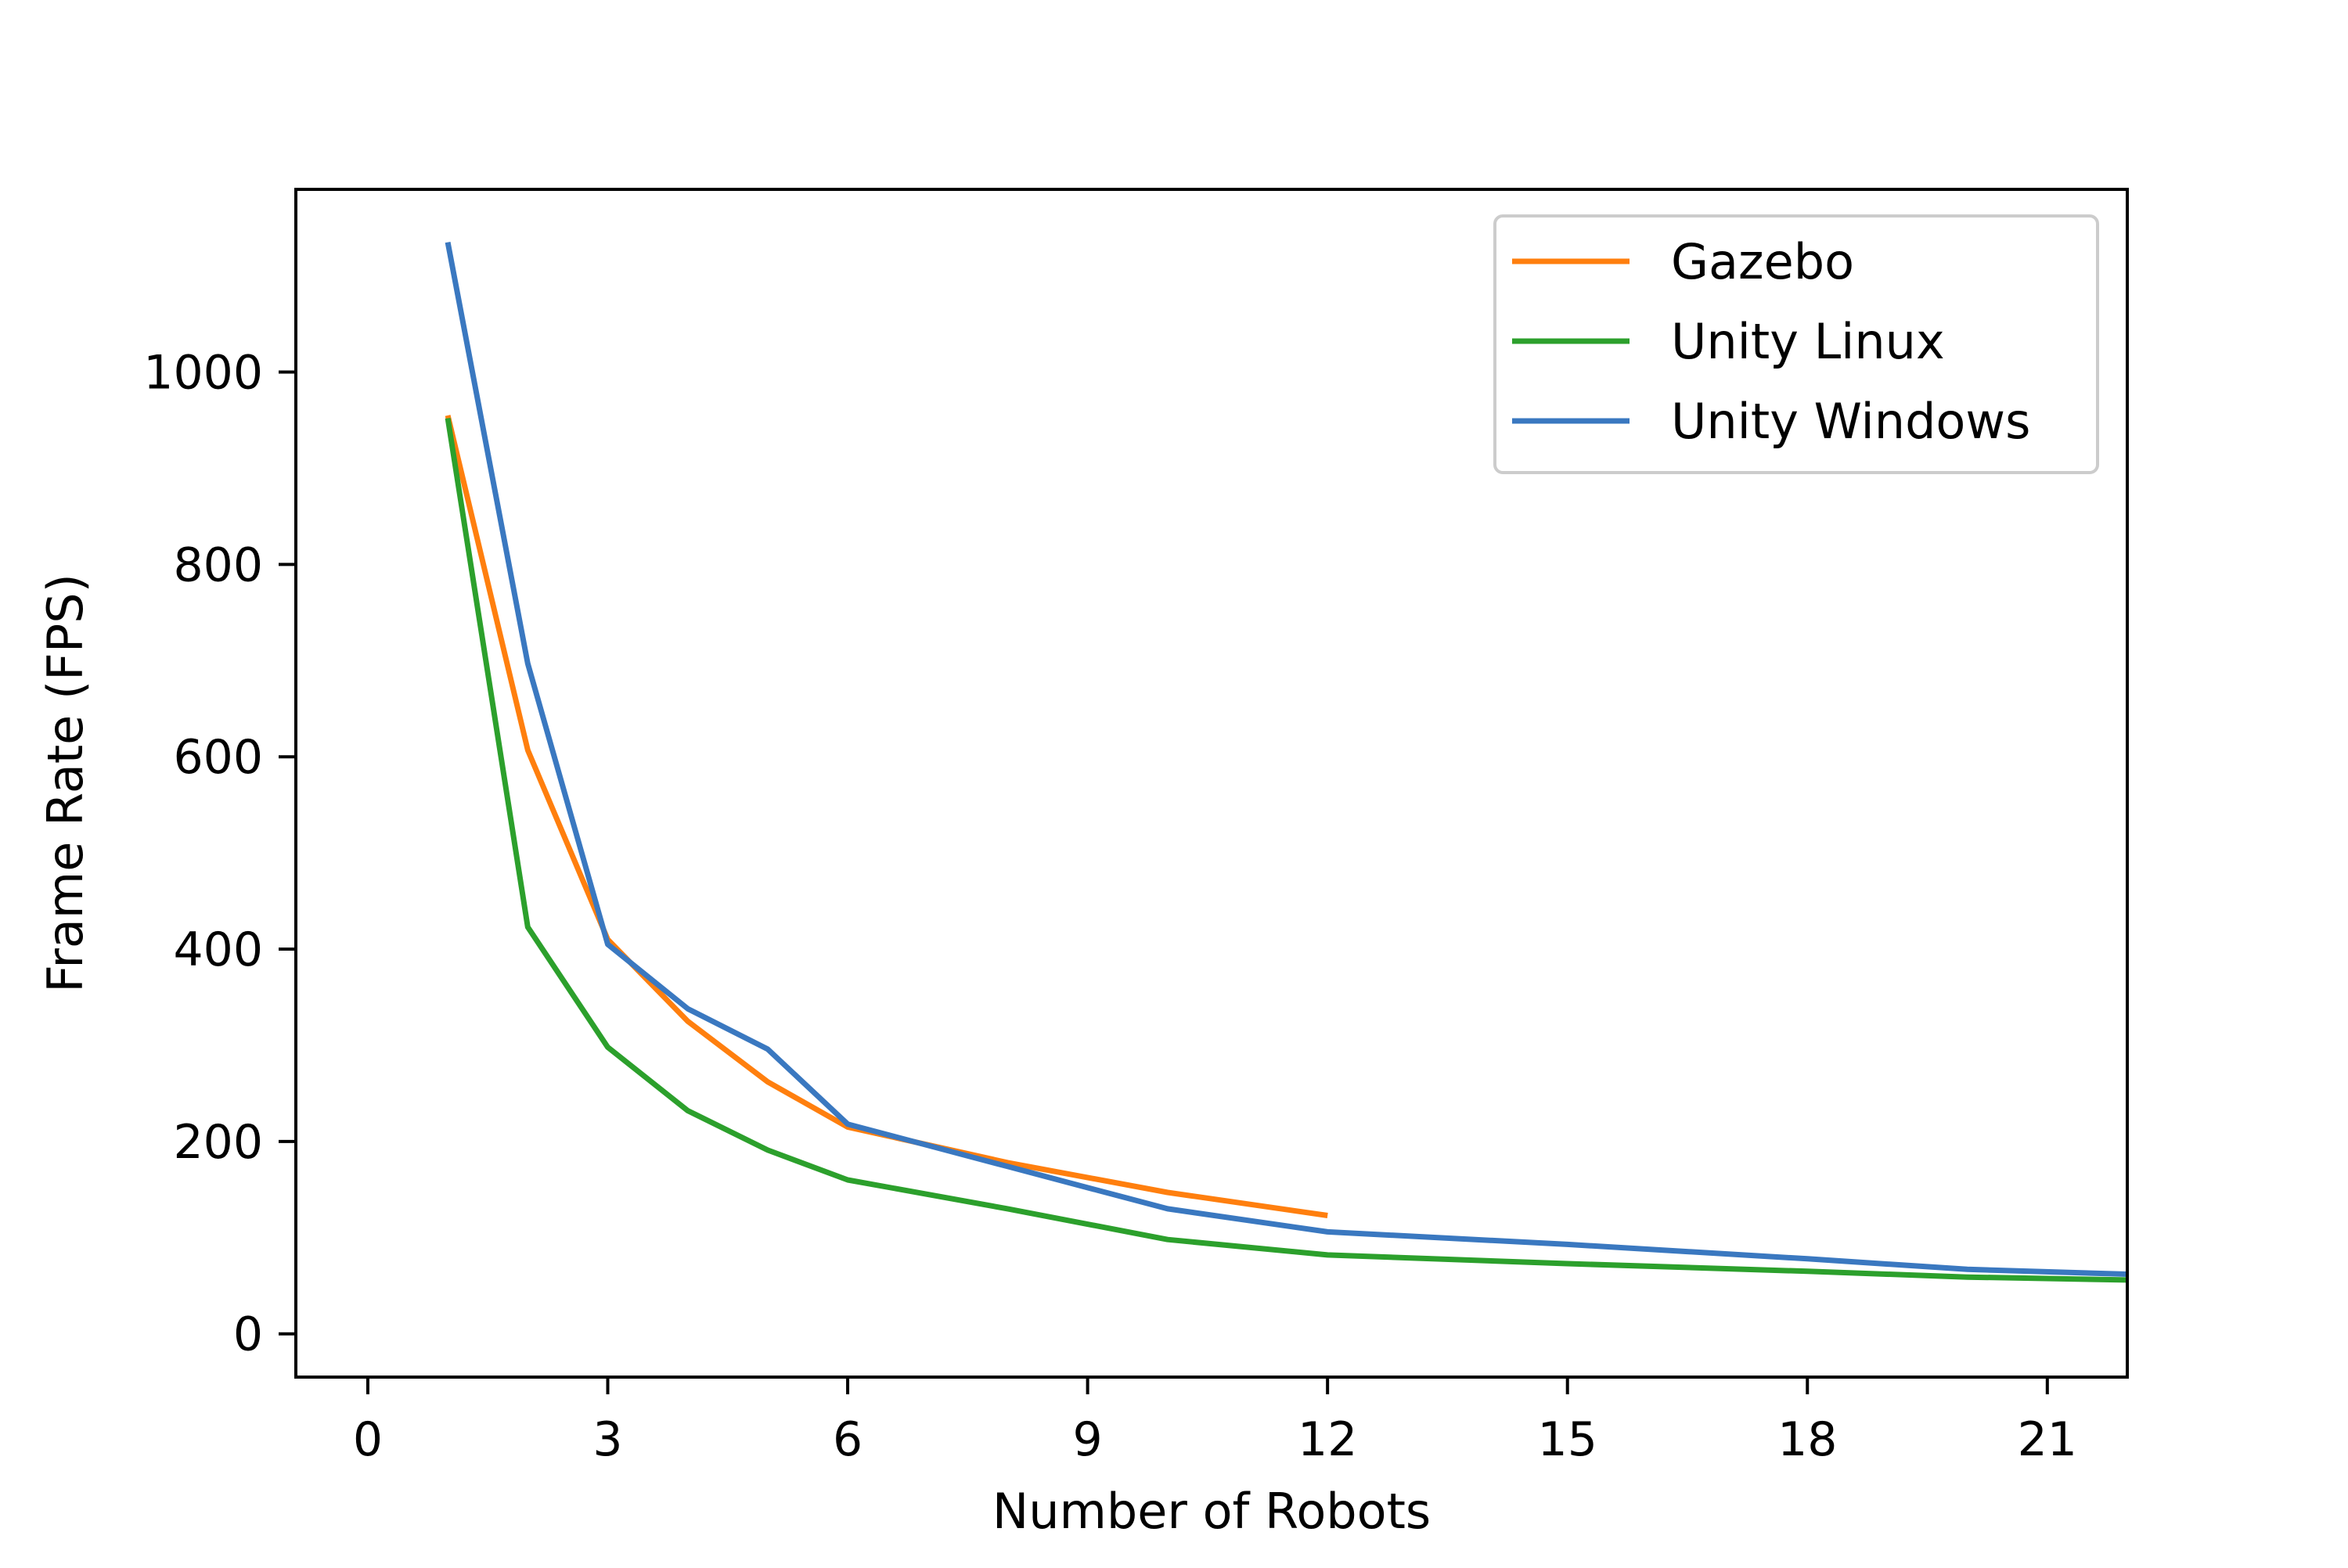 Image resolution: width=2348 pixels, height=1568 pixels. Describe the element at coordinates (1215, 1422) in the screenshot. I see `x-axis: 0 3 6 9 12 15 18 21` at that location.